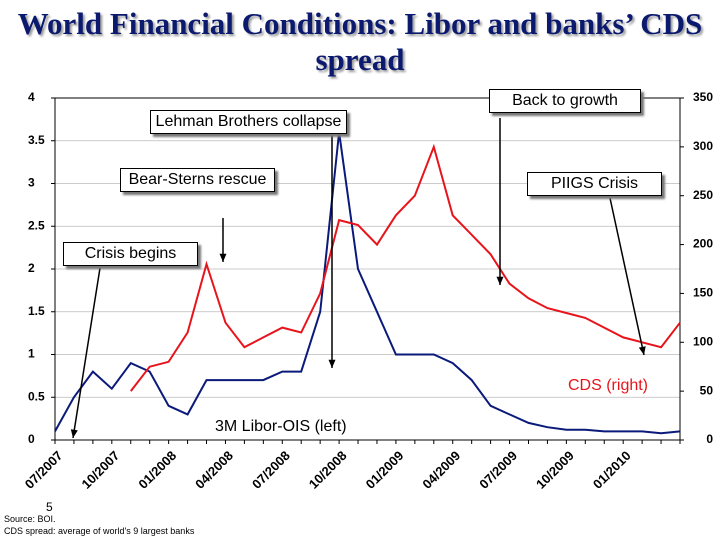  Describe the element at coordinates (31, 97) in the screenshot. I see `y-tick-label: 4` at that location.